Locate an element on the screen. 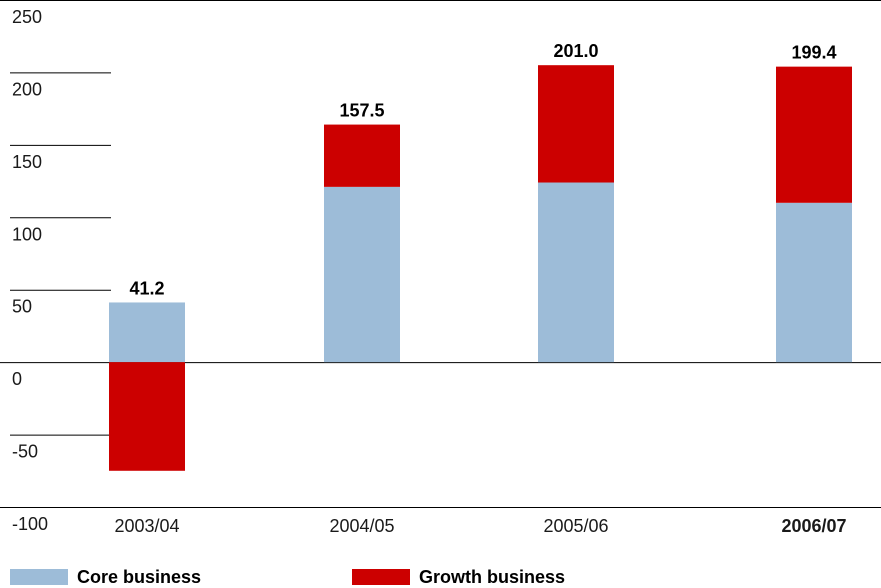 This screenshot has height=588, width=881. legend-label: Core business is located at coordinates (139, 577).